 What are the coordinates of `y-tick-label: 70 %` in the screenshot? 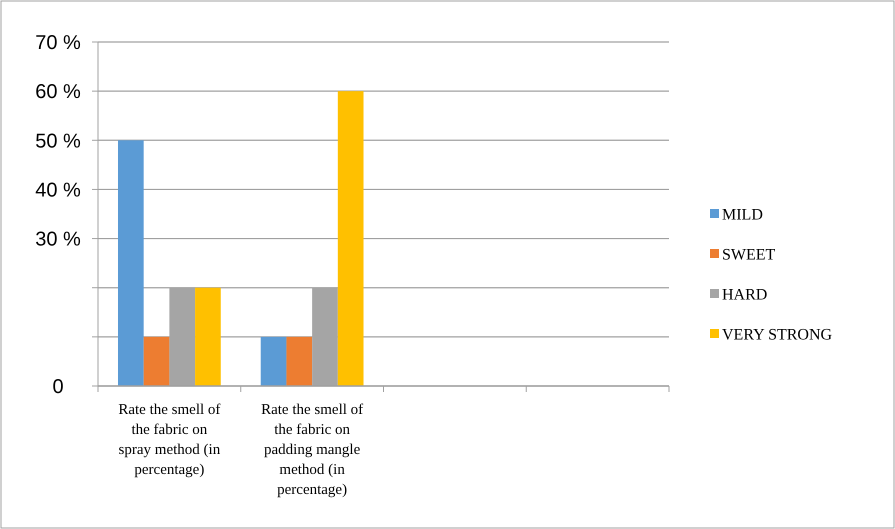 It's located at (58, 43).